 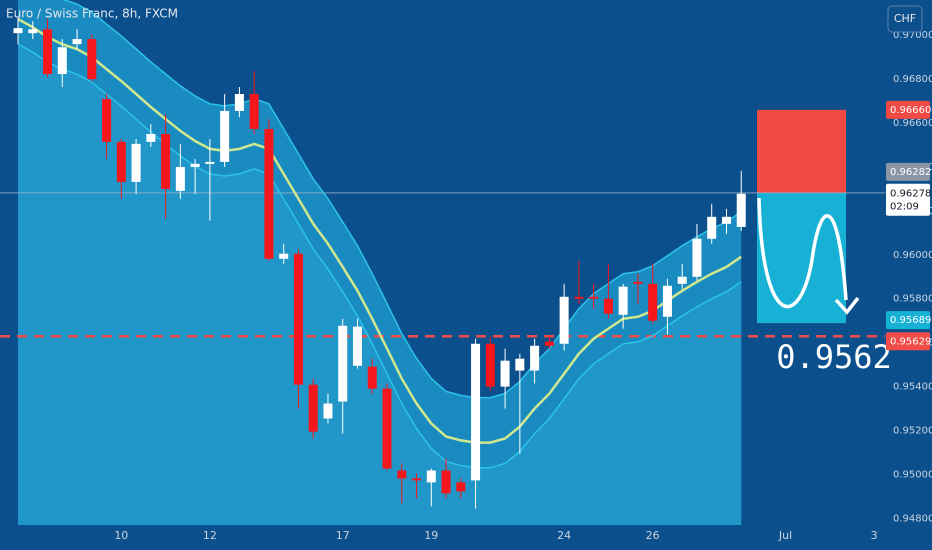 I want to click on target-tag-bg, so click(x=908, y=320).